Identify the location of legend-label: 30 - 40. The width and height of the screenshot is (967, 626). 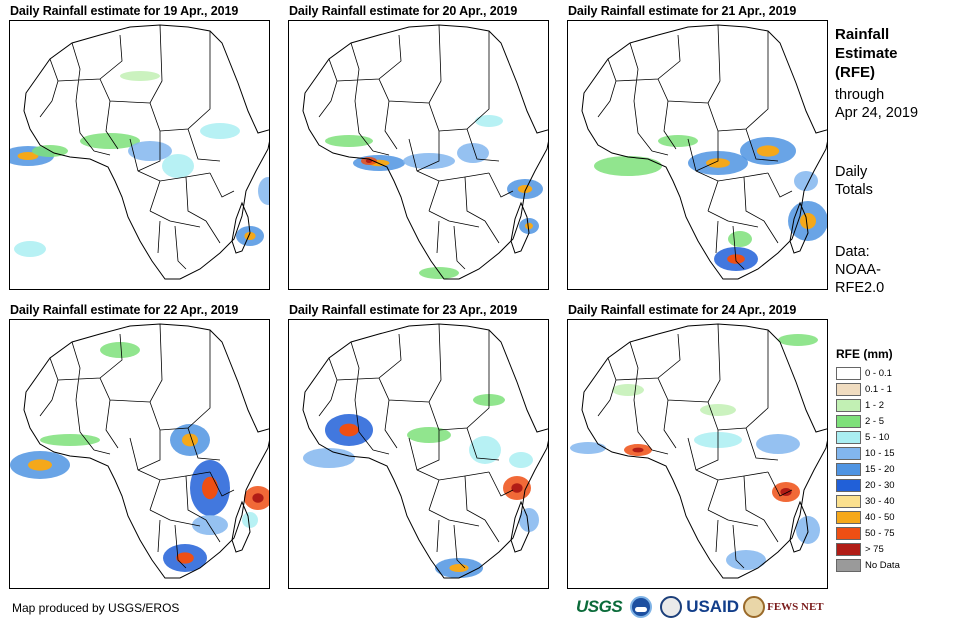
(880, 501).